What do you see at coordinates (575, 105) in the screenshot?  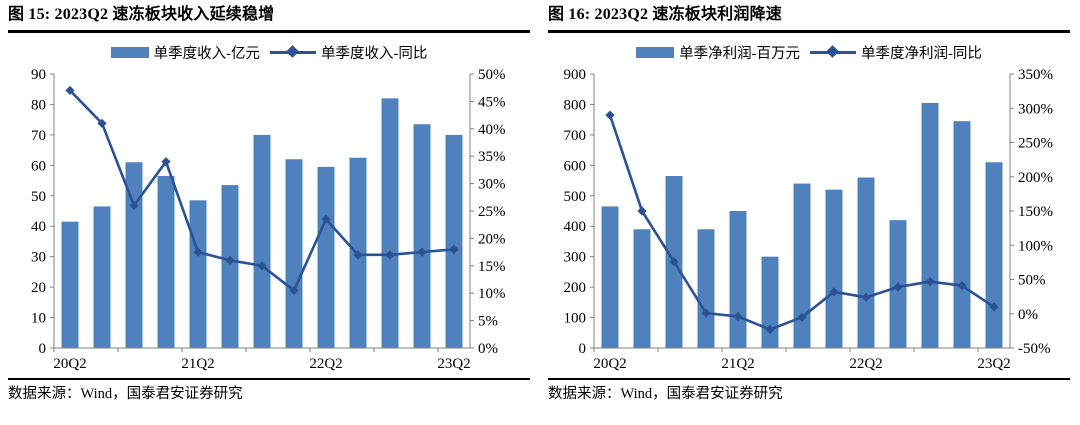 I see `svg-text: 800` at bounding box center [575, 105].